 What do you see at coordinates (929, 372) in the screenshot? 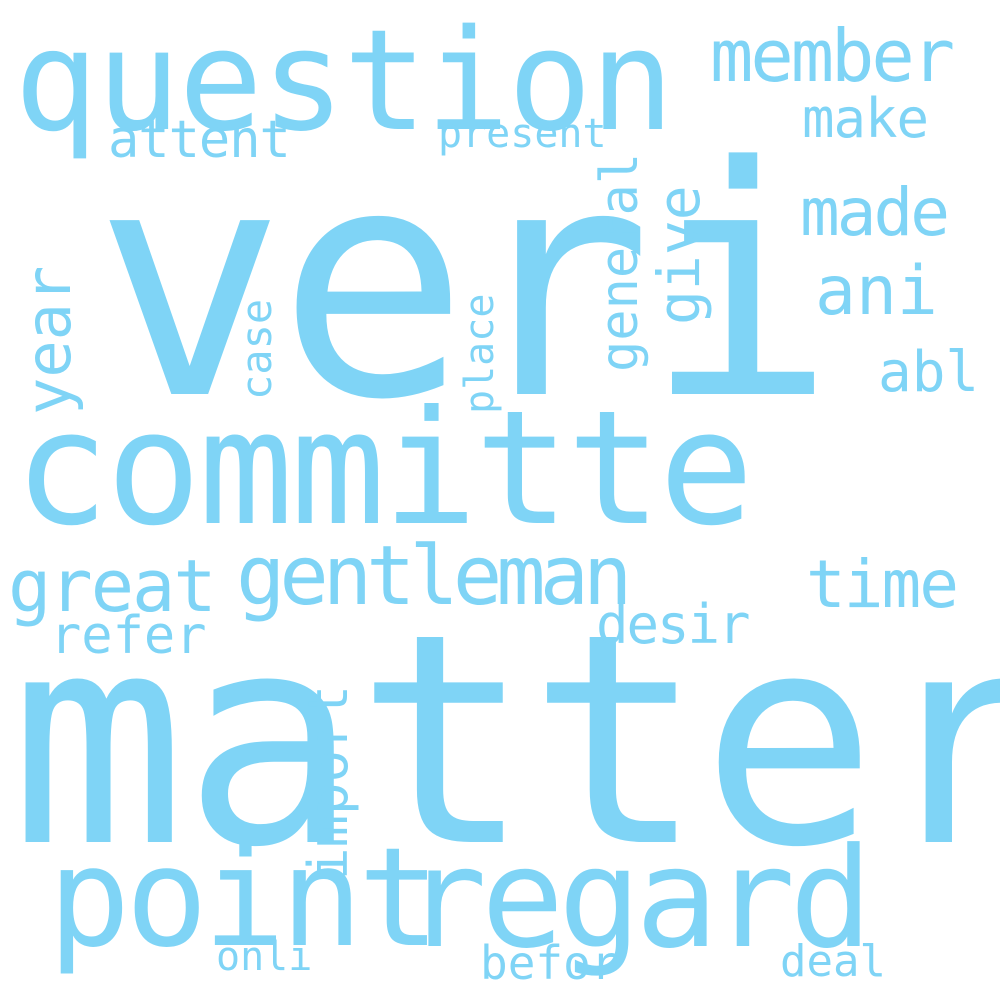
I see `word-abl: abl` at bounding box center [929, 372].